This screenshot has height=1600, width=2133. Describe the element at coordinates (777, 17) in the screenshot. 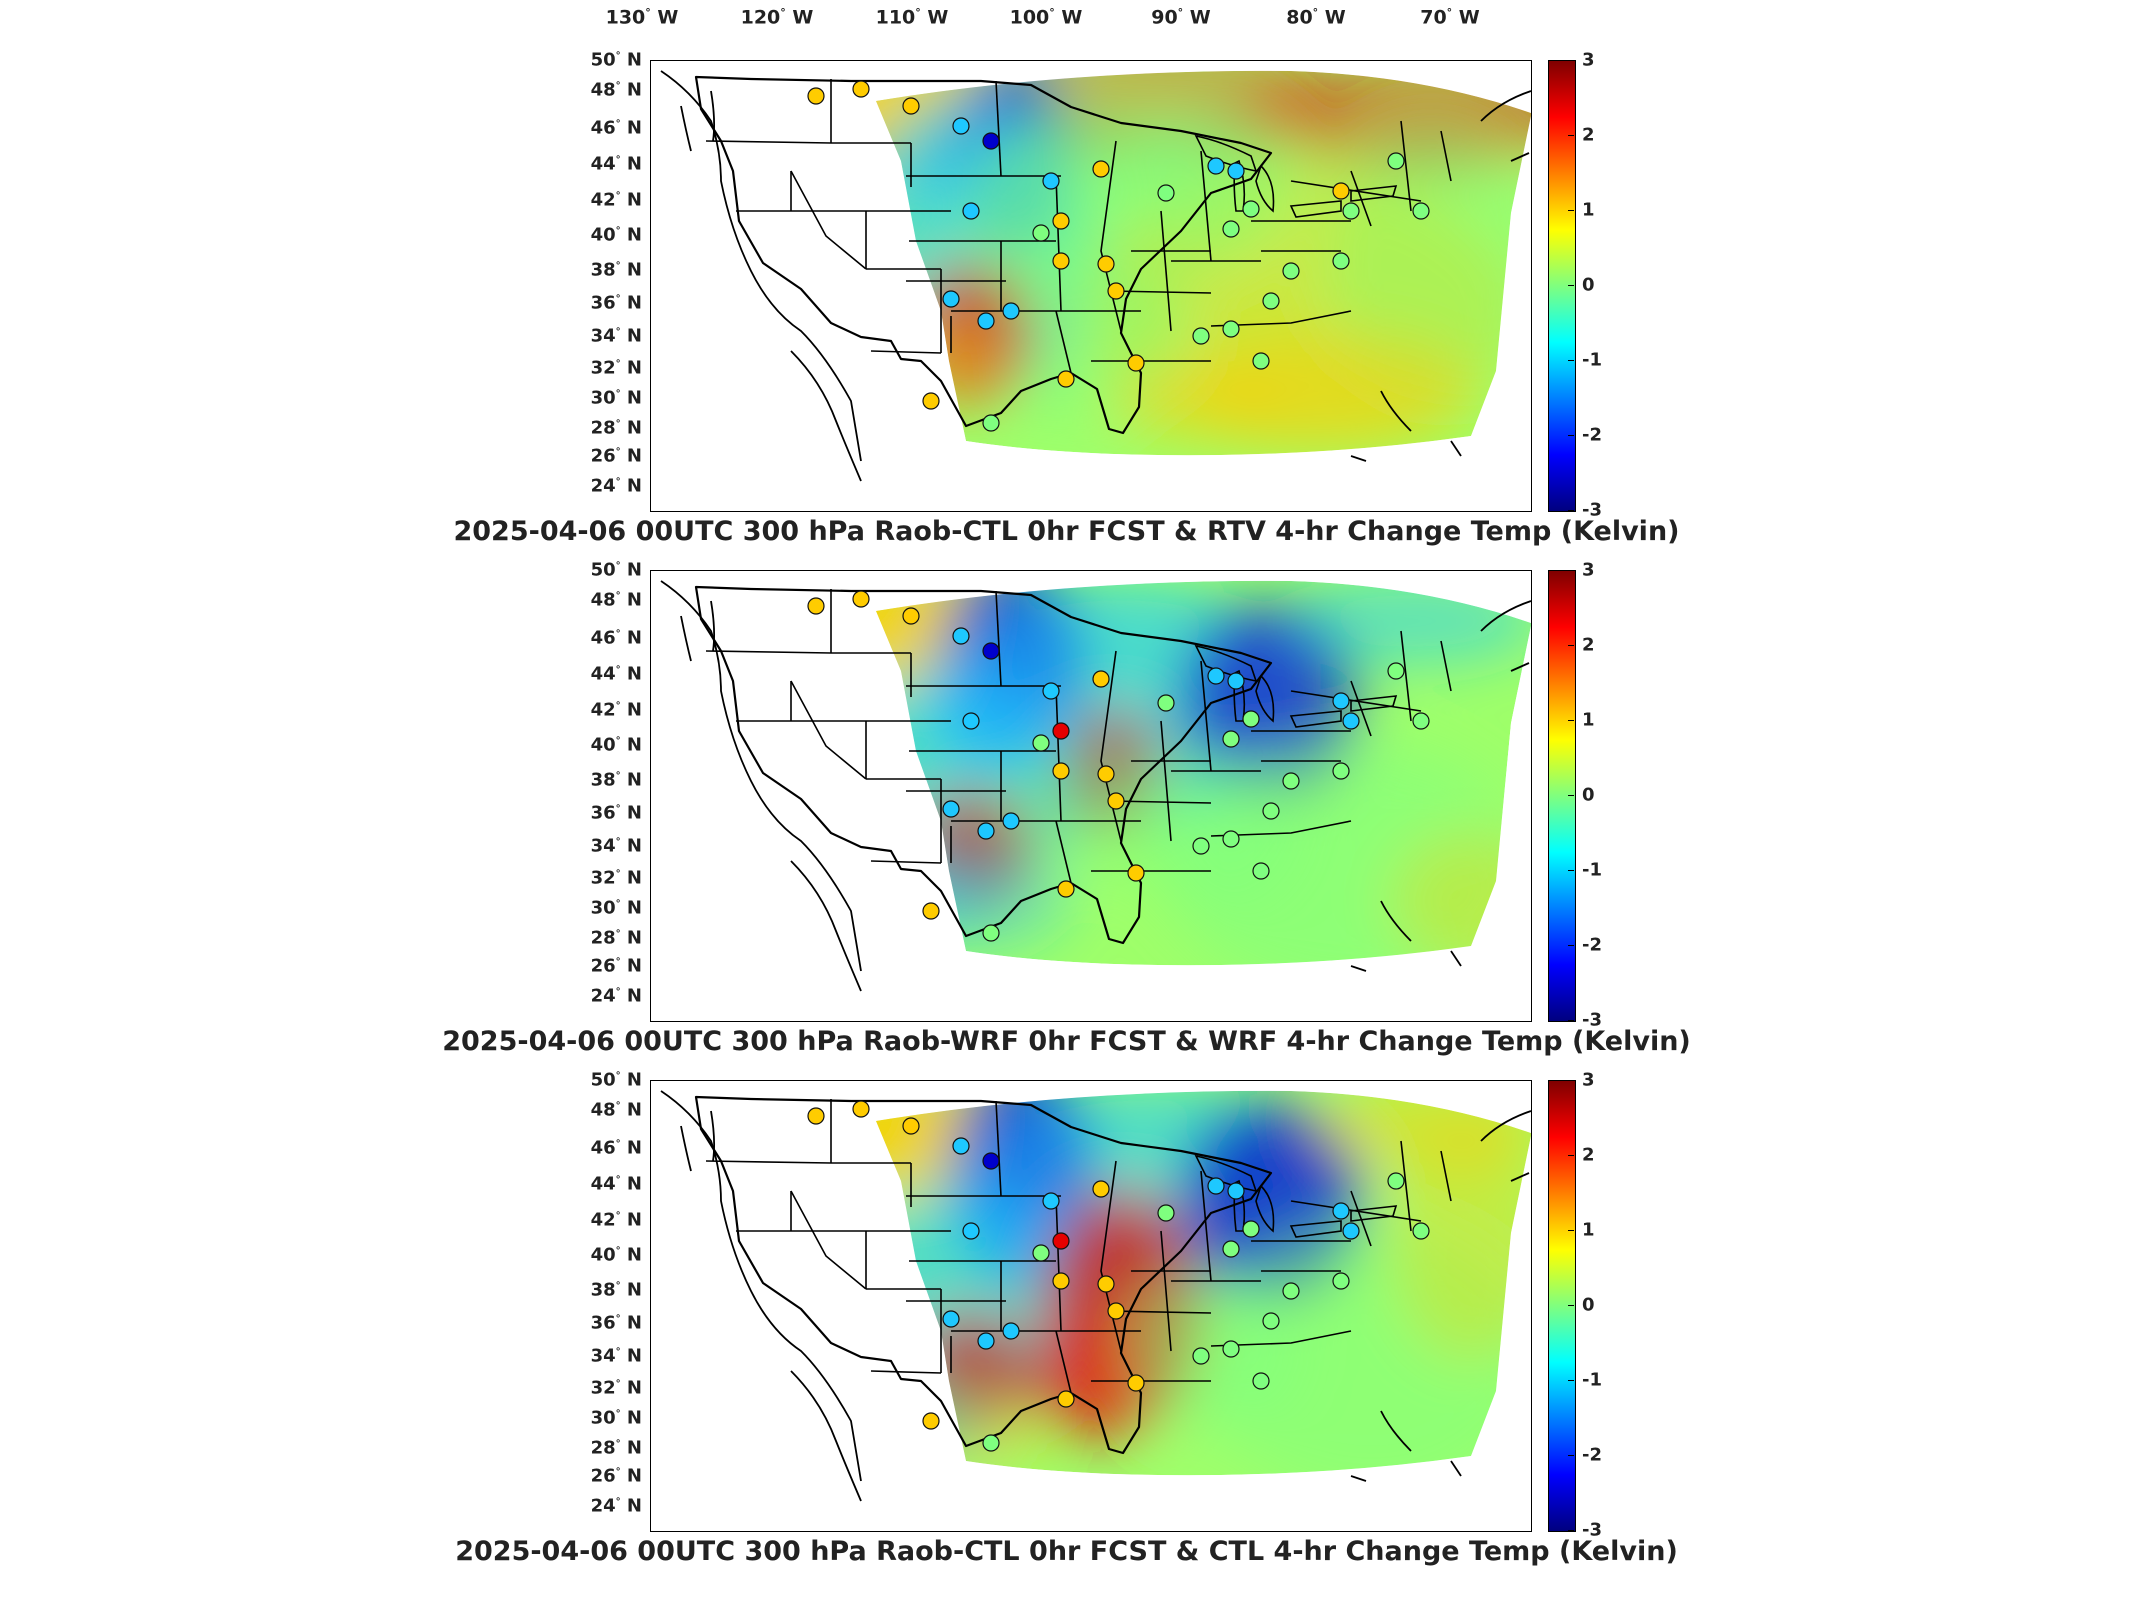

I see `lon-label-120: 120° W` at that location.